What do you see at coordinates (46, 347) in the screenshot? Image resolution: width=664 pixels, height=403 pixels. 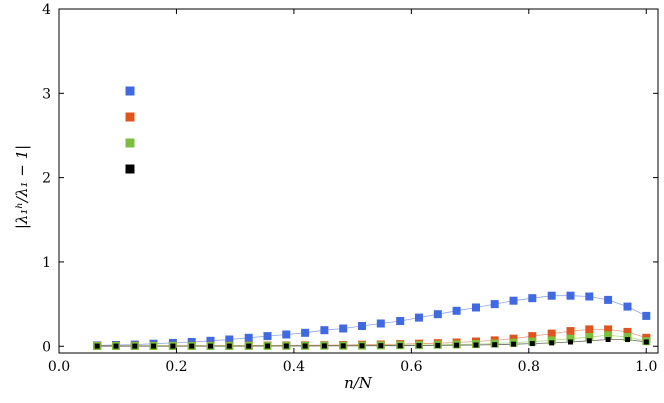 I see `y-tick-label: 0` at bounding box center [46, 347].